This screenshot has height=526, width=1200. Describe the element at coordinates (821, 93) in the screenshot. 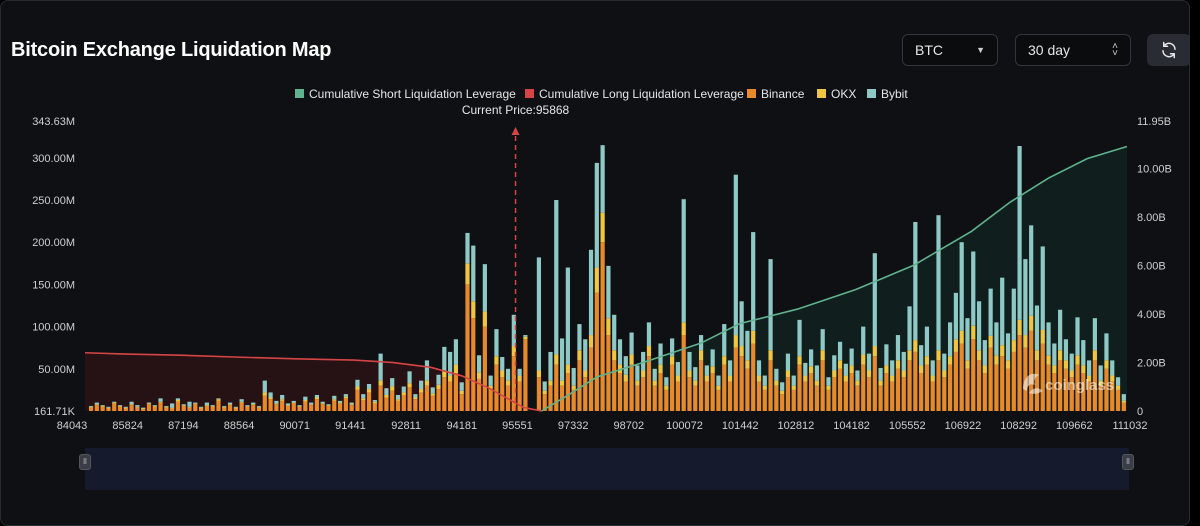

I see `legend-swatch` at that location.